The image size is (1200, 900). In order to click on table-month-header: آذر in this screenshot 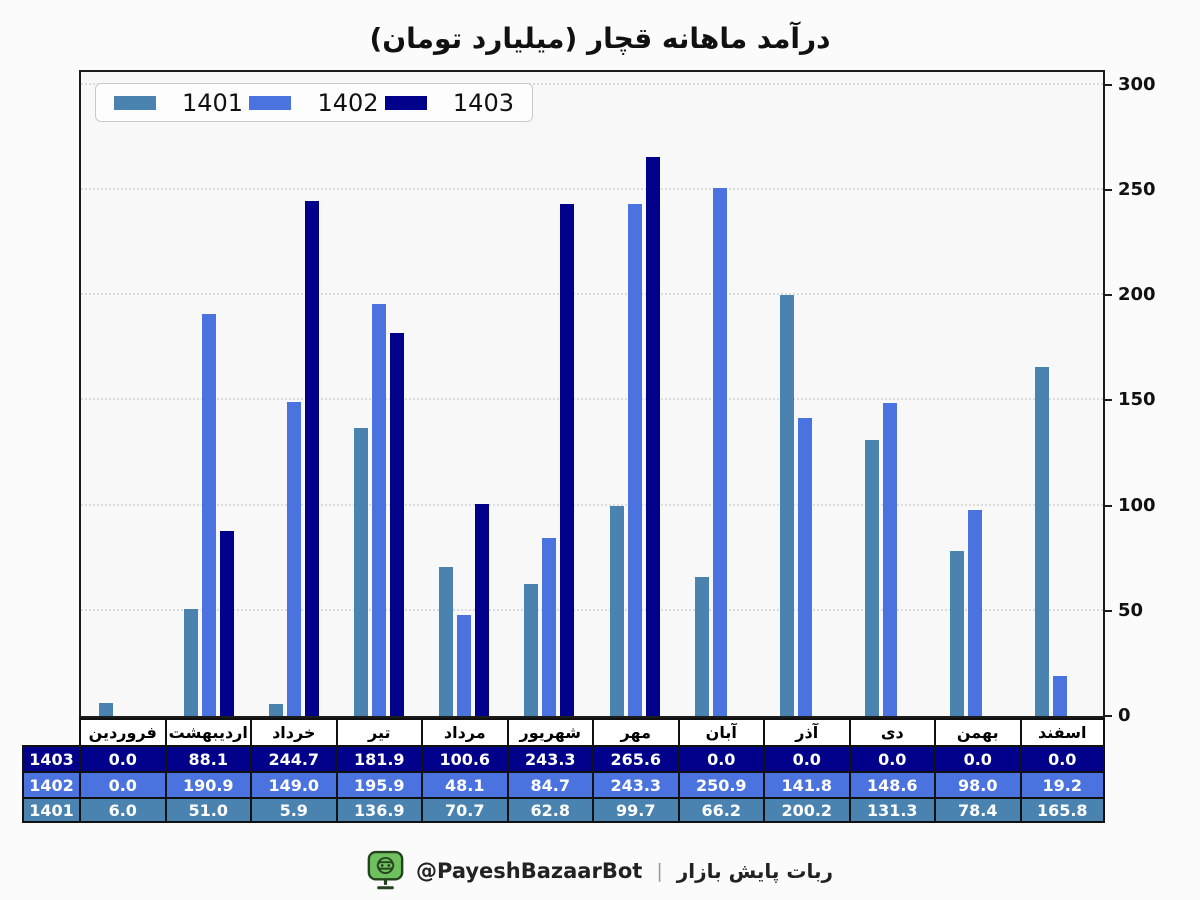, I will do `click(806, 731)`.